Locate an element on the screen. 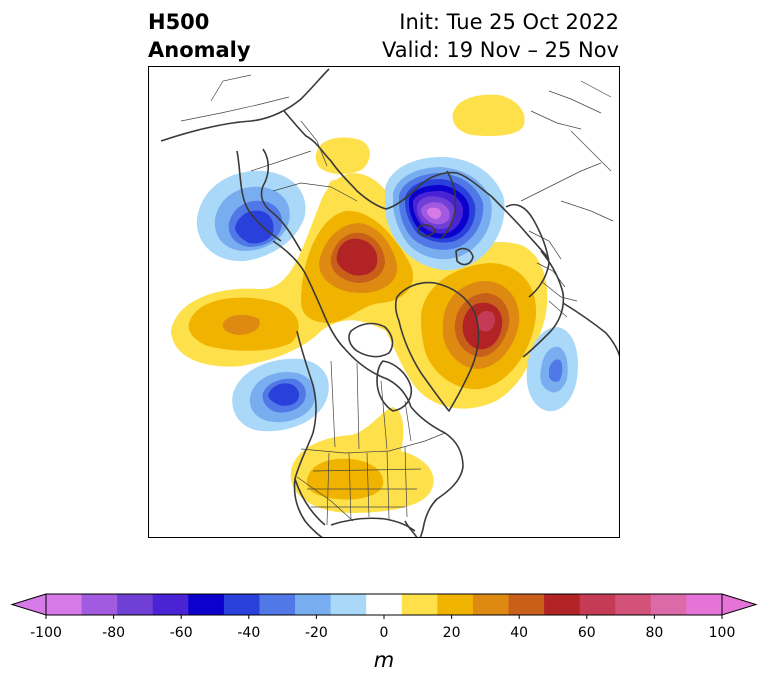 The width and height of the screenshot is (768, 684). anomaly-contour-negative-westcanada-l4 is located at coordinates (284, 394).